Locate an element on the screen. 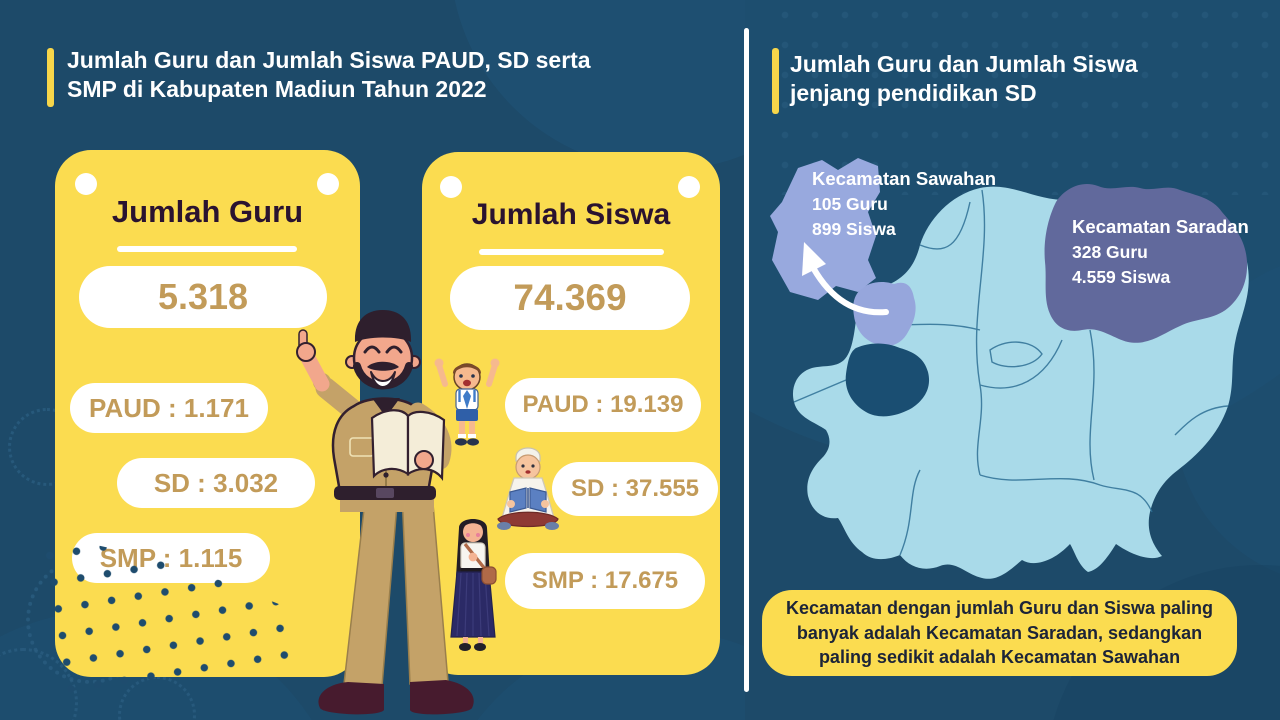 The width and height of the screenshot is (1280, 720). saradan-district-shape is located at coordinates (1146, 263).